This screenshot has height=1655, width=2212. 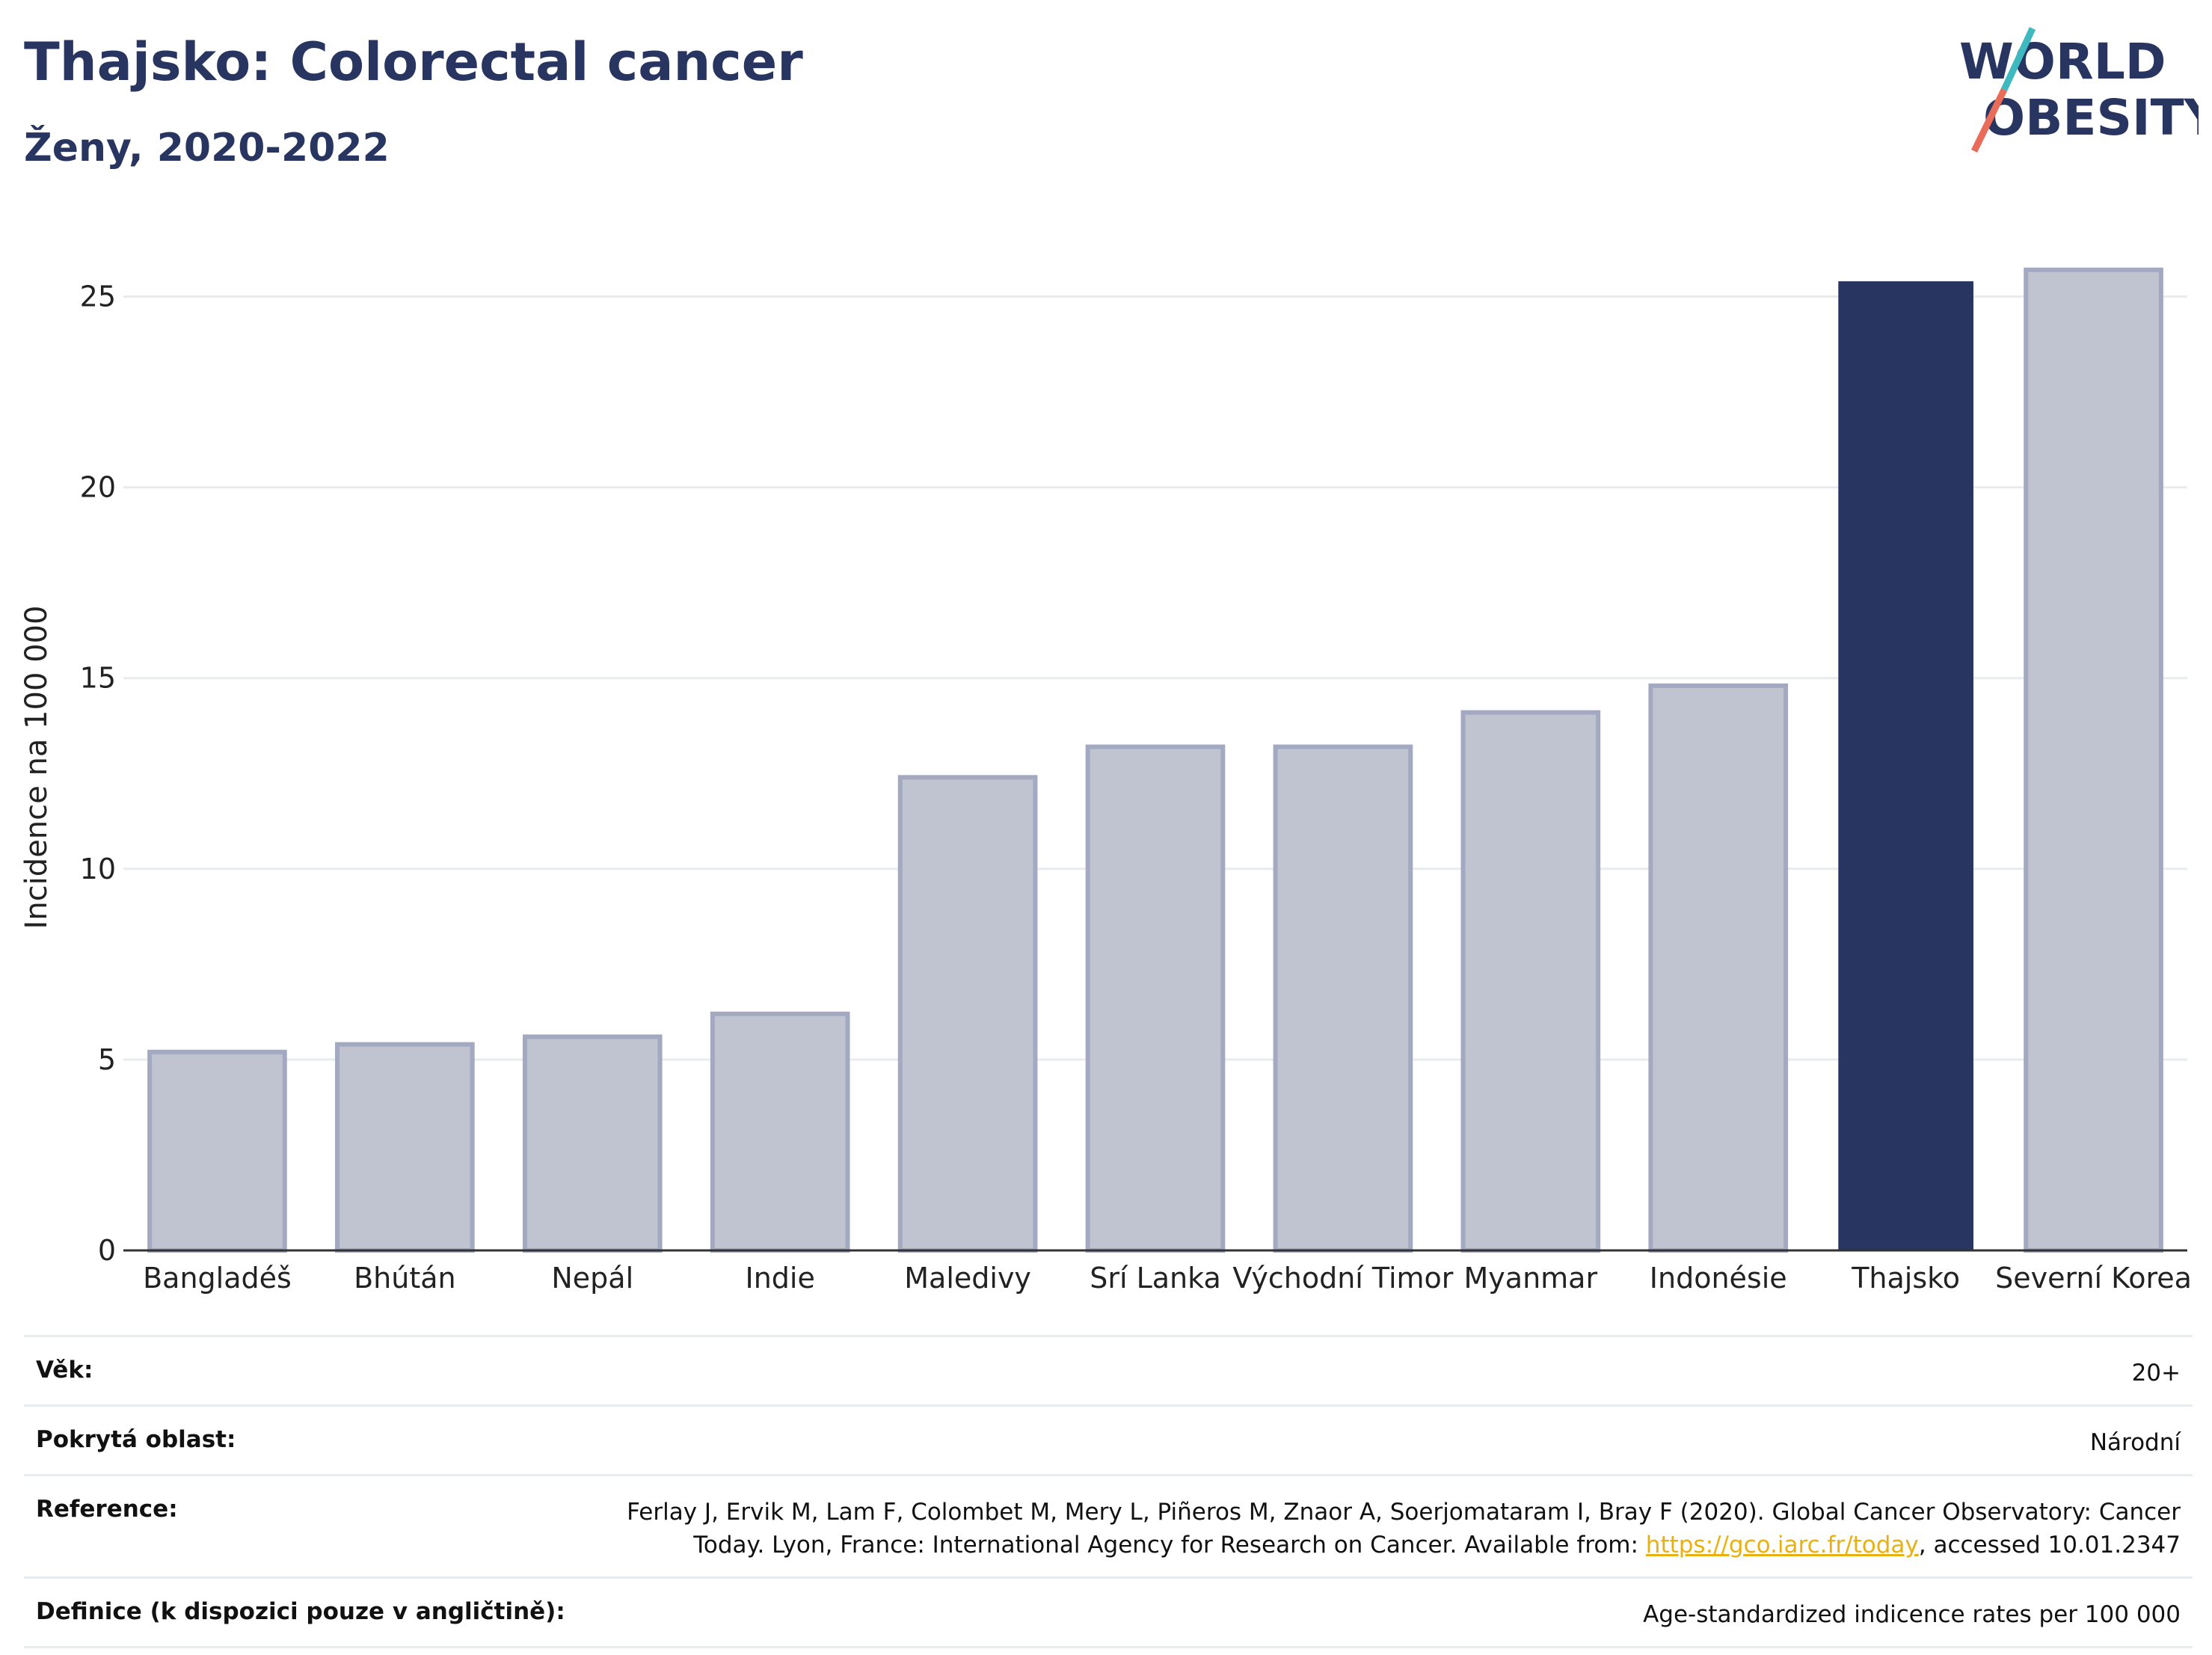 I want to click on world-obesity-logo: WORLD OBESITY, so click(x=2079, y=90).